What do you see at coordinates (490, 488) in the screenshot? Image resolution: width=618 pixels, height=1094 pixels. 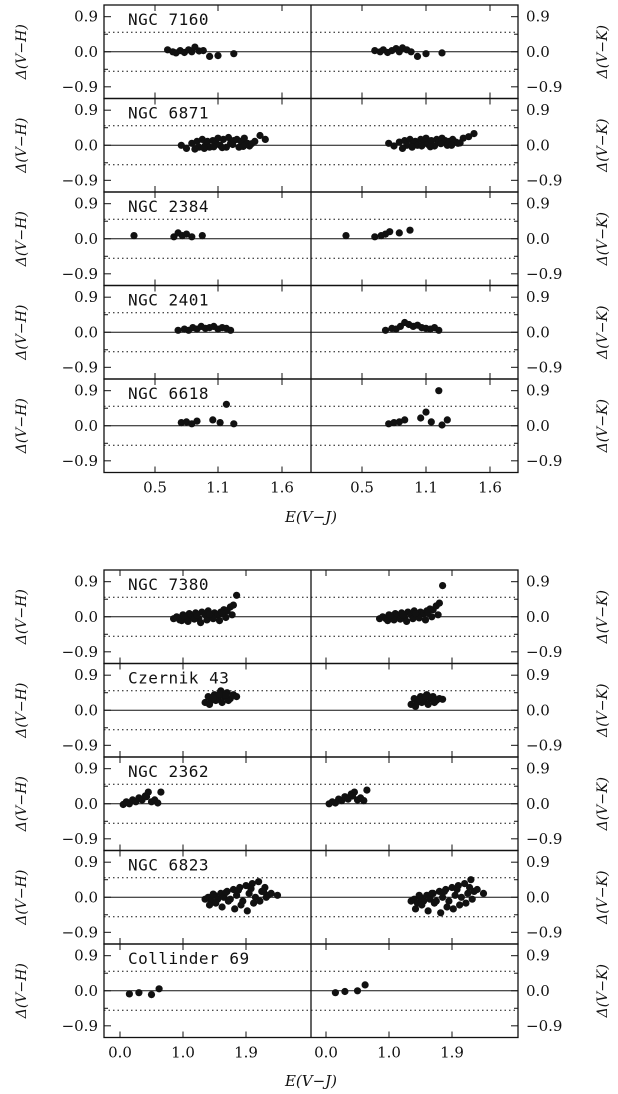 I see `x-tick-label: 1.6` at bounding box center [490, 488].